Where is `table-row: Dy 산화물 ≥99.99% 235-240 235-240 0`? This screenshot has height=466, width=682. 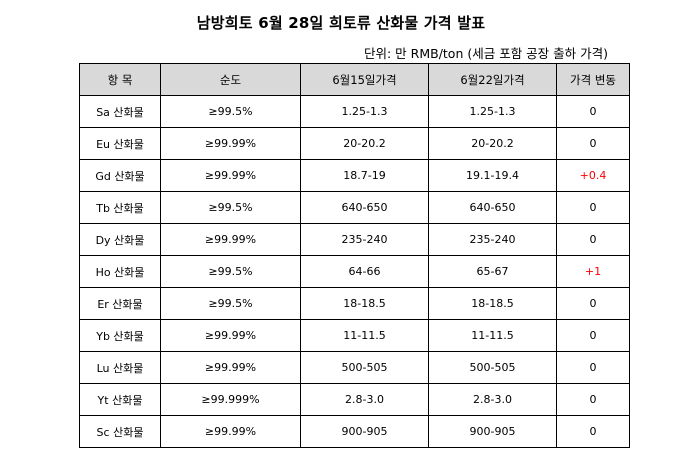
table-row: Dy 산화물 ≥99.99% 235-240 235-240 0 is located at coordinates (354, 239).